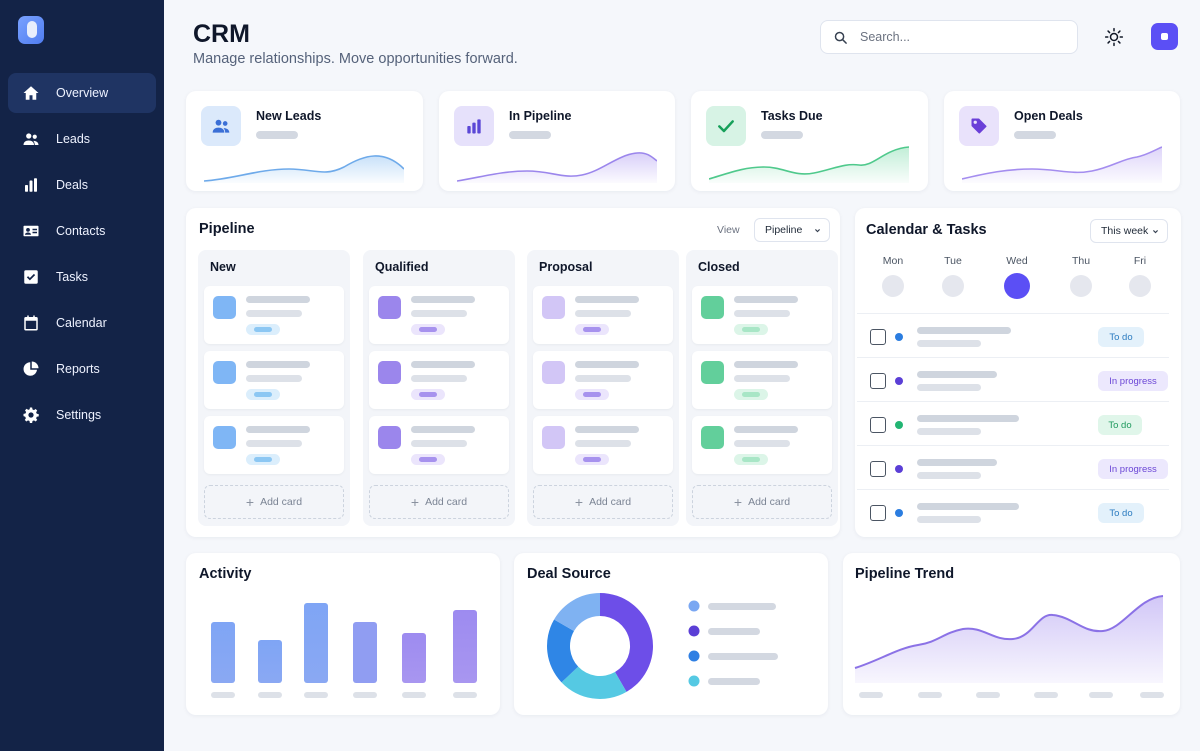 The height and width of the screenshot is (751, 1200). What do you see at coordinates (1048, 116) in the screenshot?
I see `kpi-label: Open Deals` at bounding box center [1048, 116].